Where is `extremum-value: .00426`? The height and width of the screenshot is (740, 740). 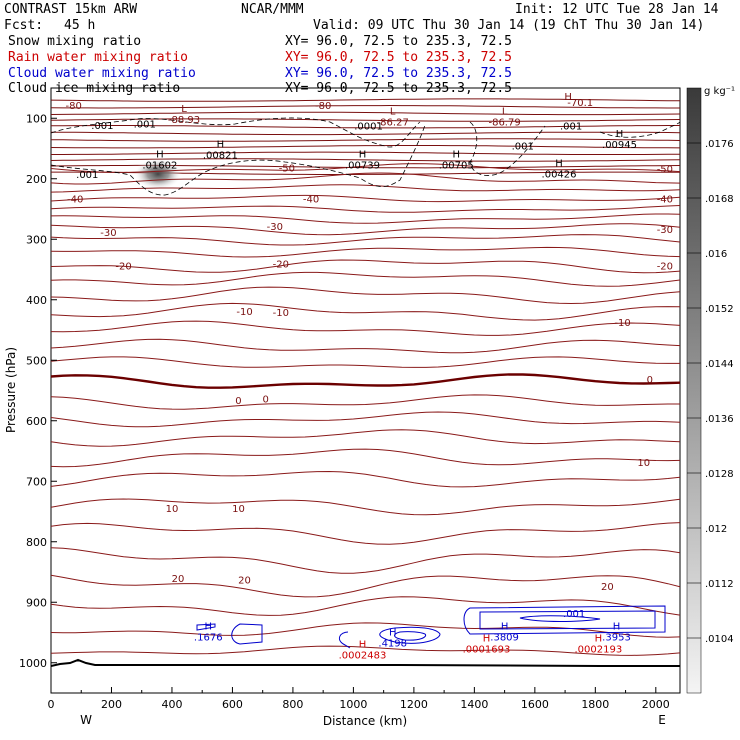 extremum-value: .00426 is located at coordinates (559, 175).